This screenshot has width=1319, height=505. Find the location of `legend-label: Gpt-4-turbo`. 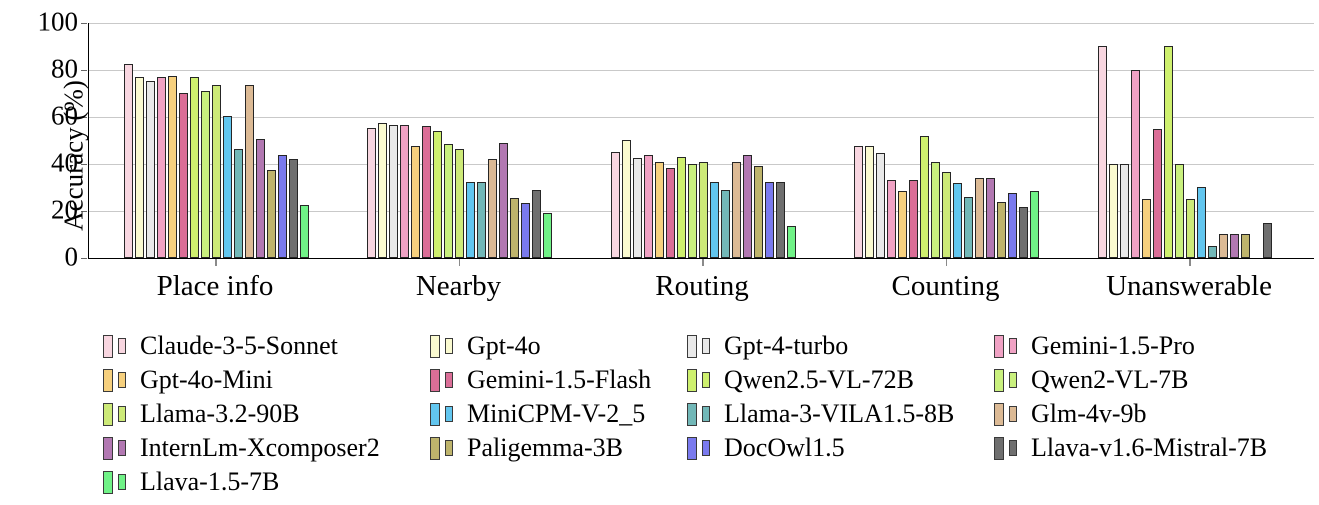

legend-label: Gpt-4-turbo is located at coordinates (786, 345).